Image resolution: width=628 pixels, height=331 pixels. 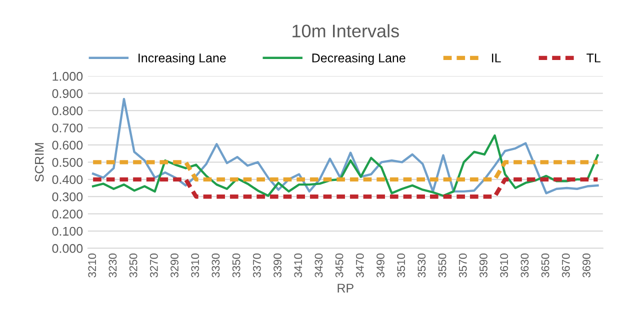 I want to click on y-tick-label: 0.700, so click(x=67, y=128).